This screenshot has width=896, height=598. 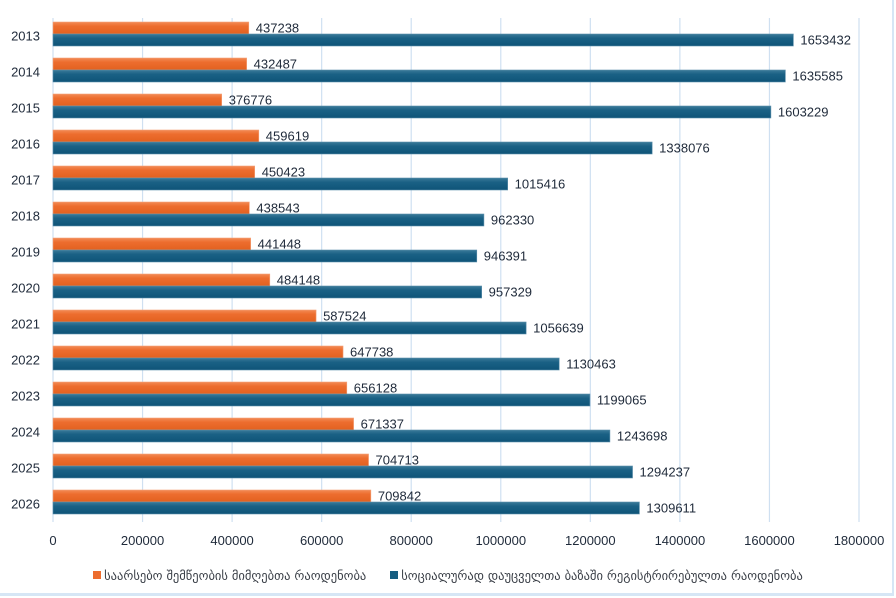 What do you see at coordinates (512, 220) in the screenshot?
I see `data-label: 962330` at bounding box center [512, 220].